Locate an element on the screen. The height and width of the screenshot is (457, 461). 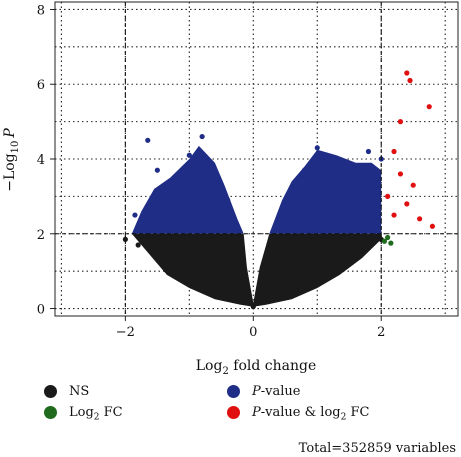
legend-label-both-mid: -value & log is located at coordinates (300, 412).